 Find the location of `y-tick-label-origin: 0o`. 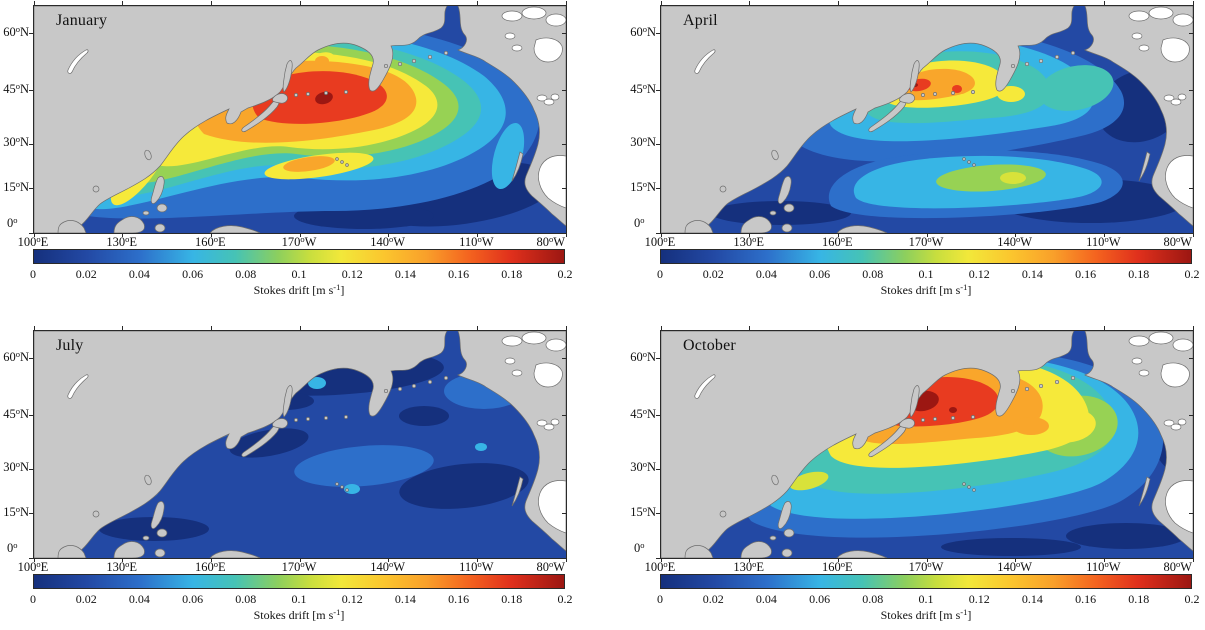

y-tick-label-origin: 0o is located at coordinates (639, 222).